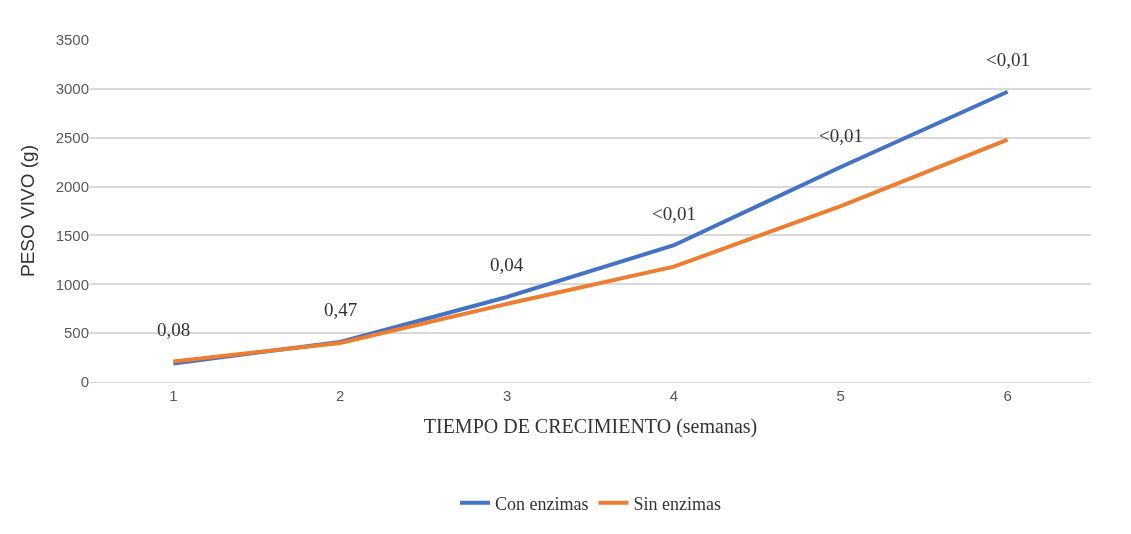  I want to click on x-tick-label: 3, so click(507, 395).